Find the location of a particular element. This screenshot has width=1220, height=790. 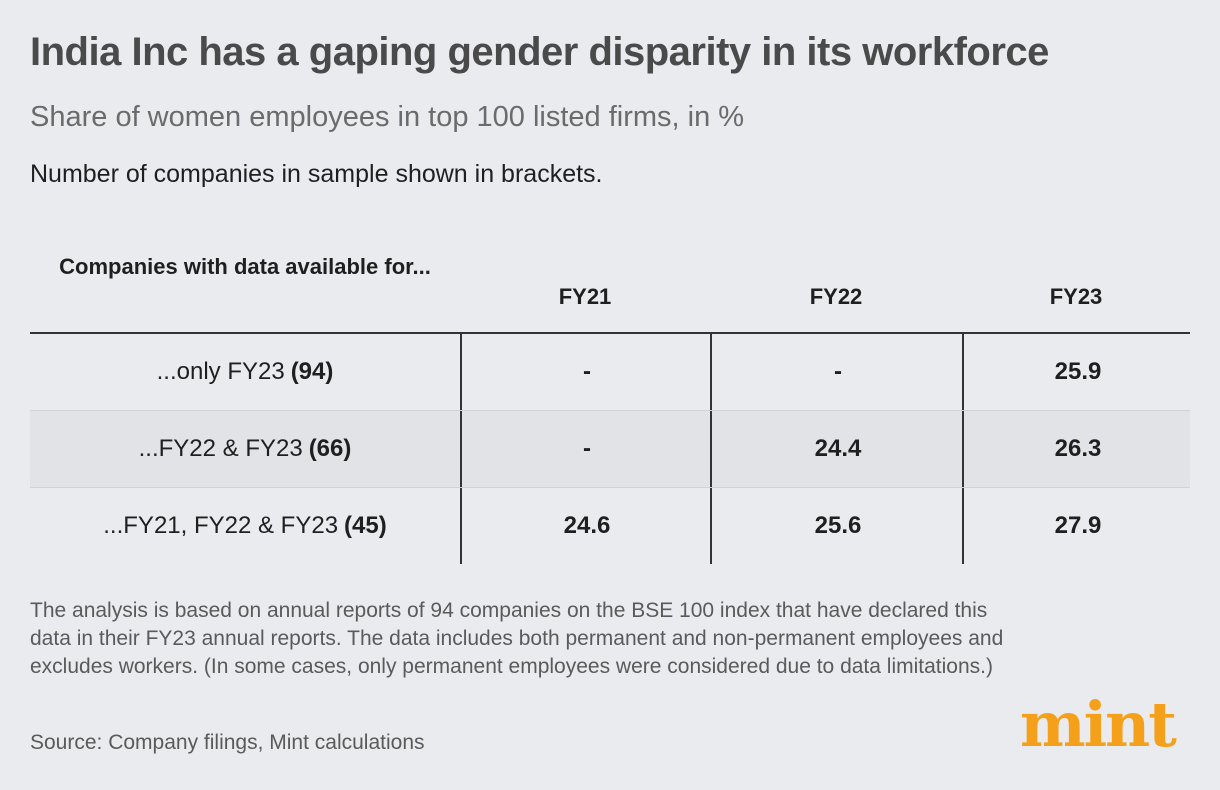

table-row: ...only FY23 (94) - - 25.9 is located at coordinates (610, 372).